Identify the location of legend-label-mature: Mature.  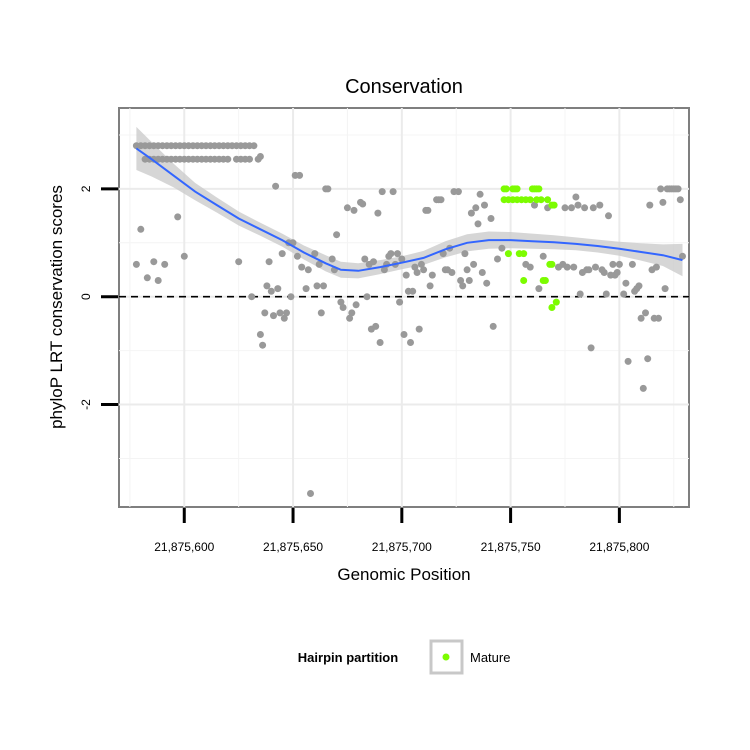
(490, 657).